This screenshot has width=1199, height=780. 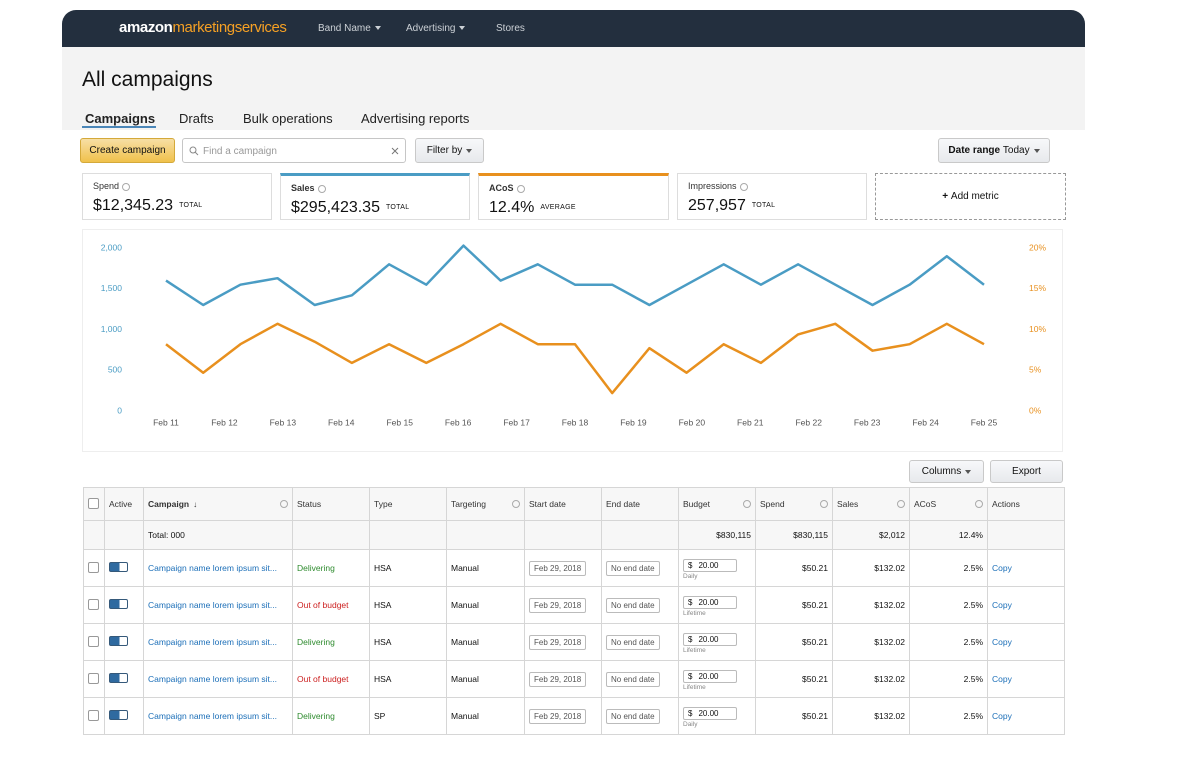 I want to click on metric-unit: AVERAGE, so click(x=558, y=208).